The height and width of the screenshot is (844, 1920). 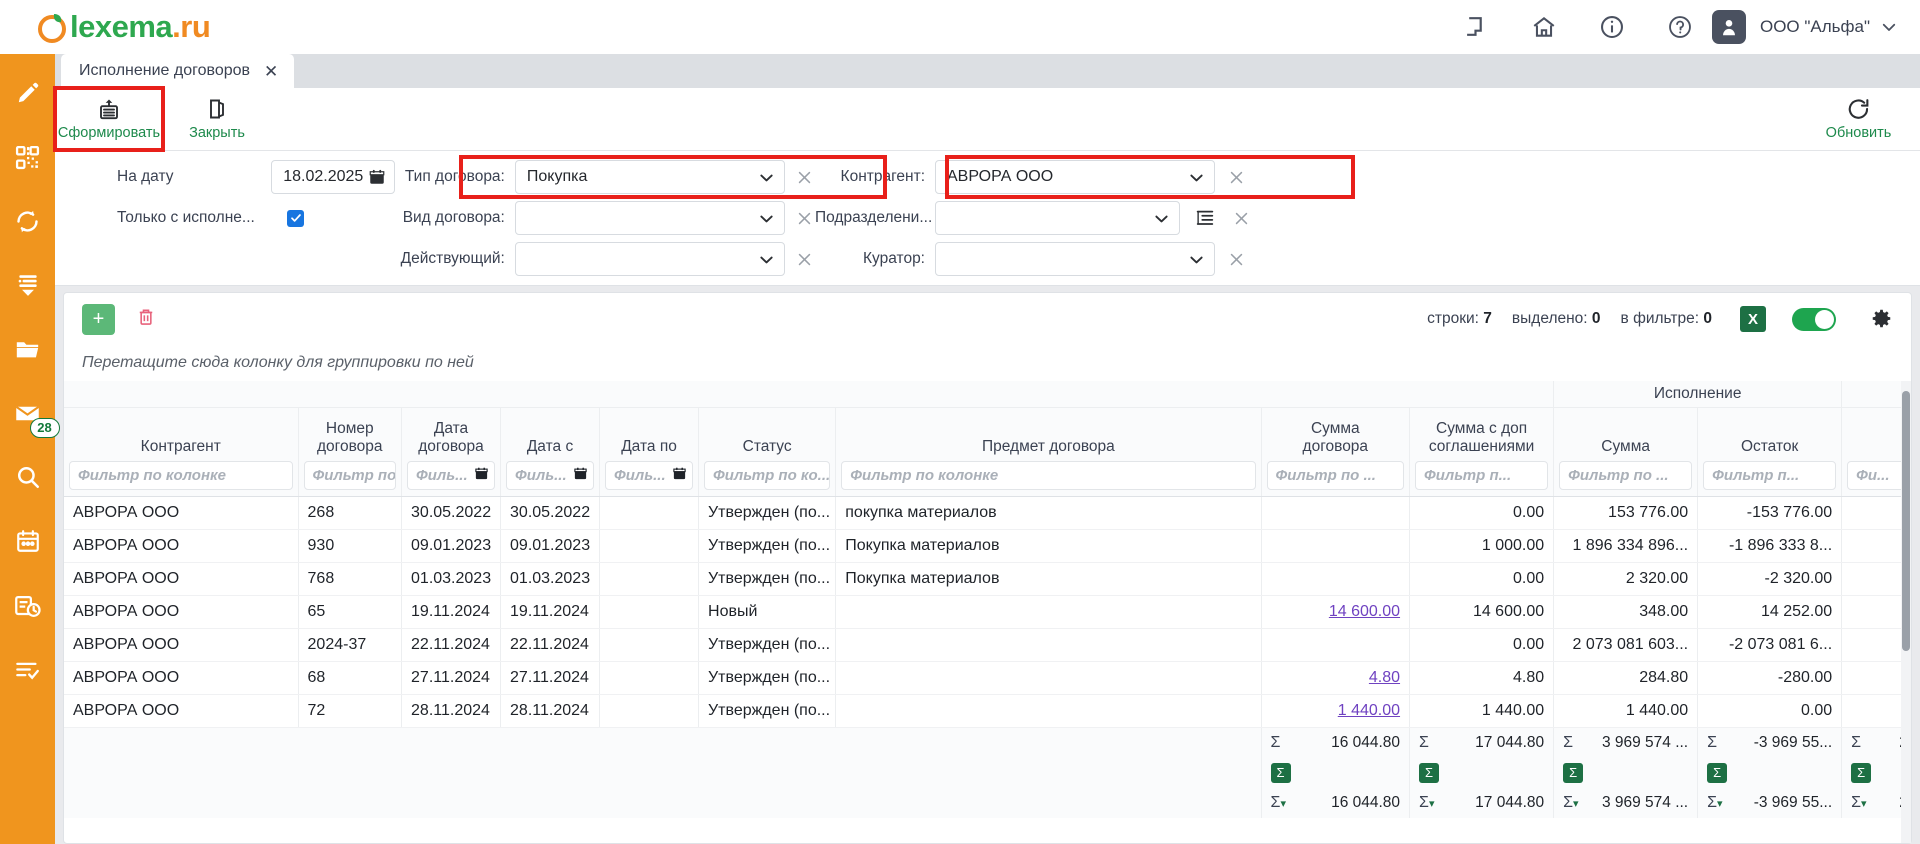 What do you see at coordinates (1205, 218) in the screenshot?
I see `tree-select-icon` at bounding box center [1205, 218].